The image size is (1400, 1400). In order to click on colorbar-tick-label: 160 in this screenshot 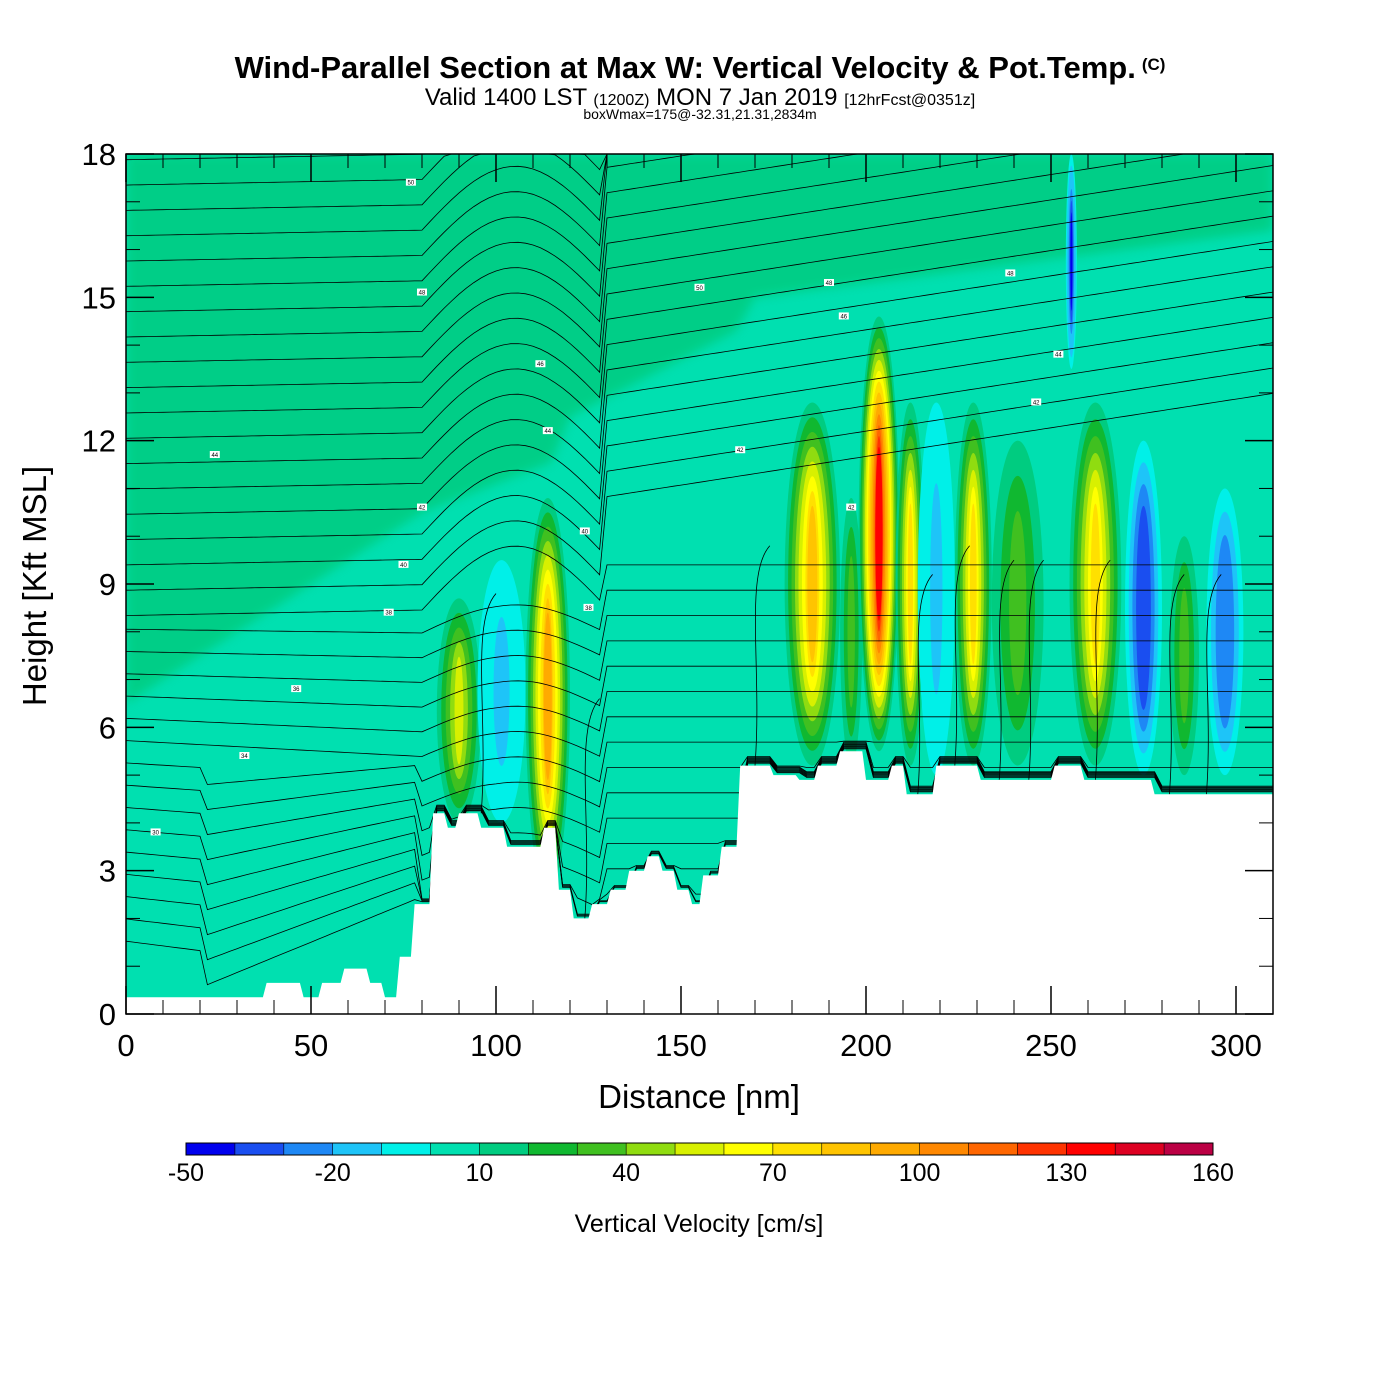, I will do `click(1213, 1173)`.